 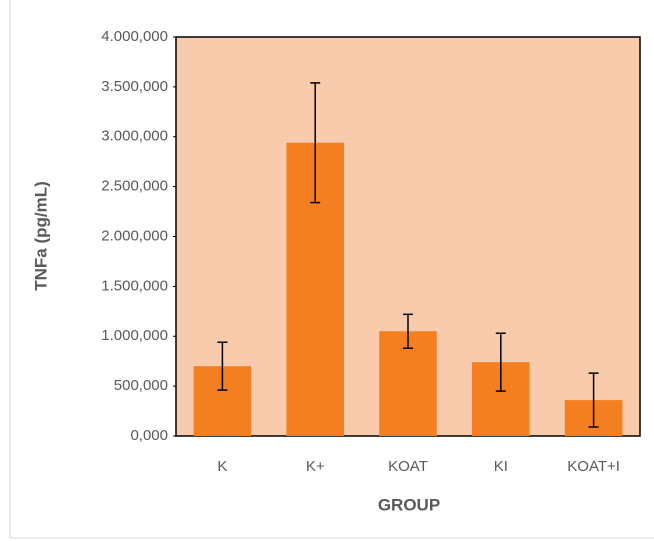 What do you see at coordinates (501, 466) in the screenshot?
I see `x-tick-label: KI` at bounding box center [501, 466].